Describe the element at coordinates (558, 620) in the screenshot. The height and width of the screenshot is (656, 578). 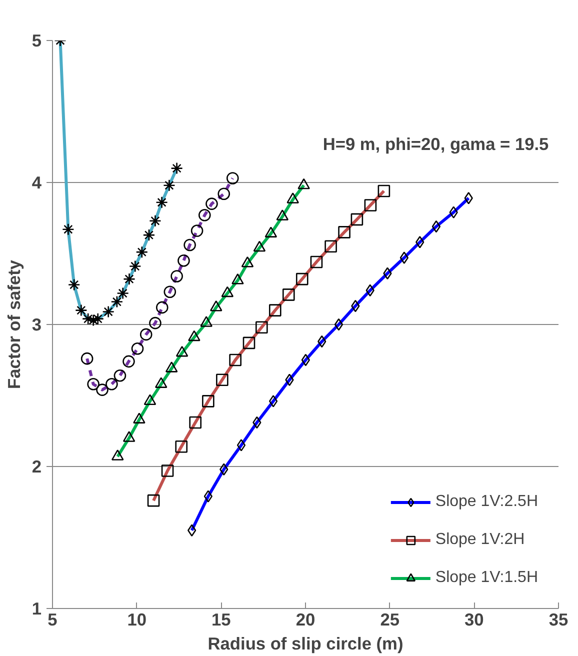
I see `x-tick-label: 35` at that location.